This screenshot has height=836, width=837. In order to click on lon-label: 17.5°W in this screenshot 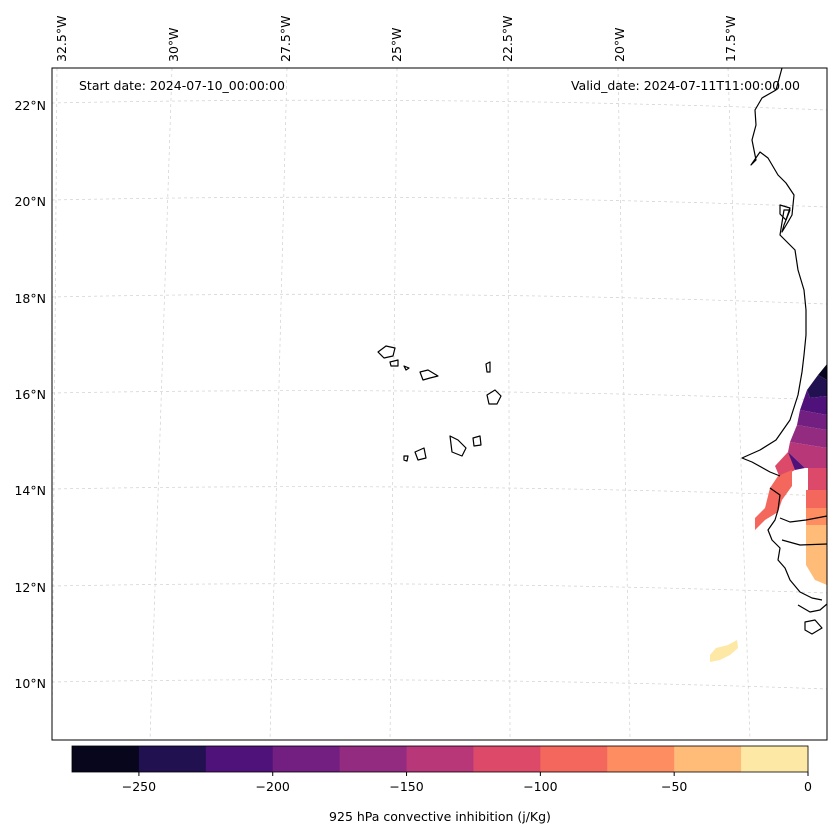, I will do `click(730, 39)`.